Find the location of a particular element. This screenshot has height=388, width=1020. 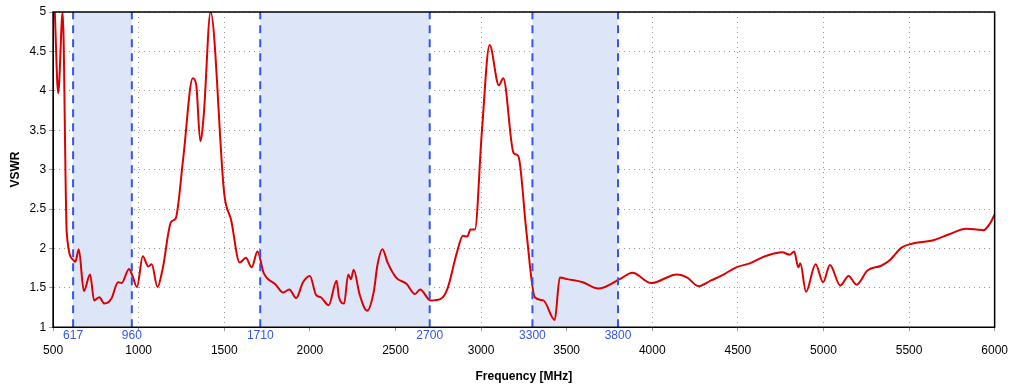

ref-line-label: 1710 is located at coordinates (260, 334).